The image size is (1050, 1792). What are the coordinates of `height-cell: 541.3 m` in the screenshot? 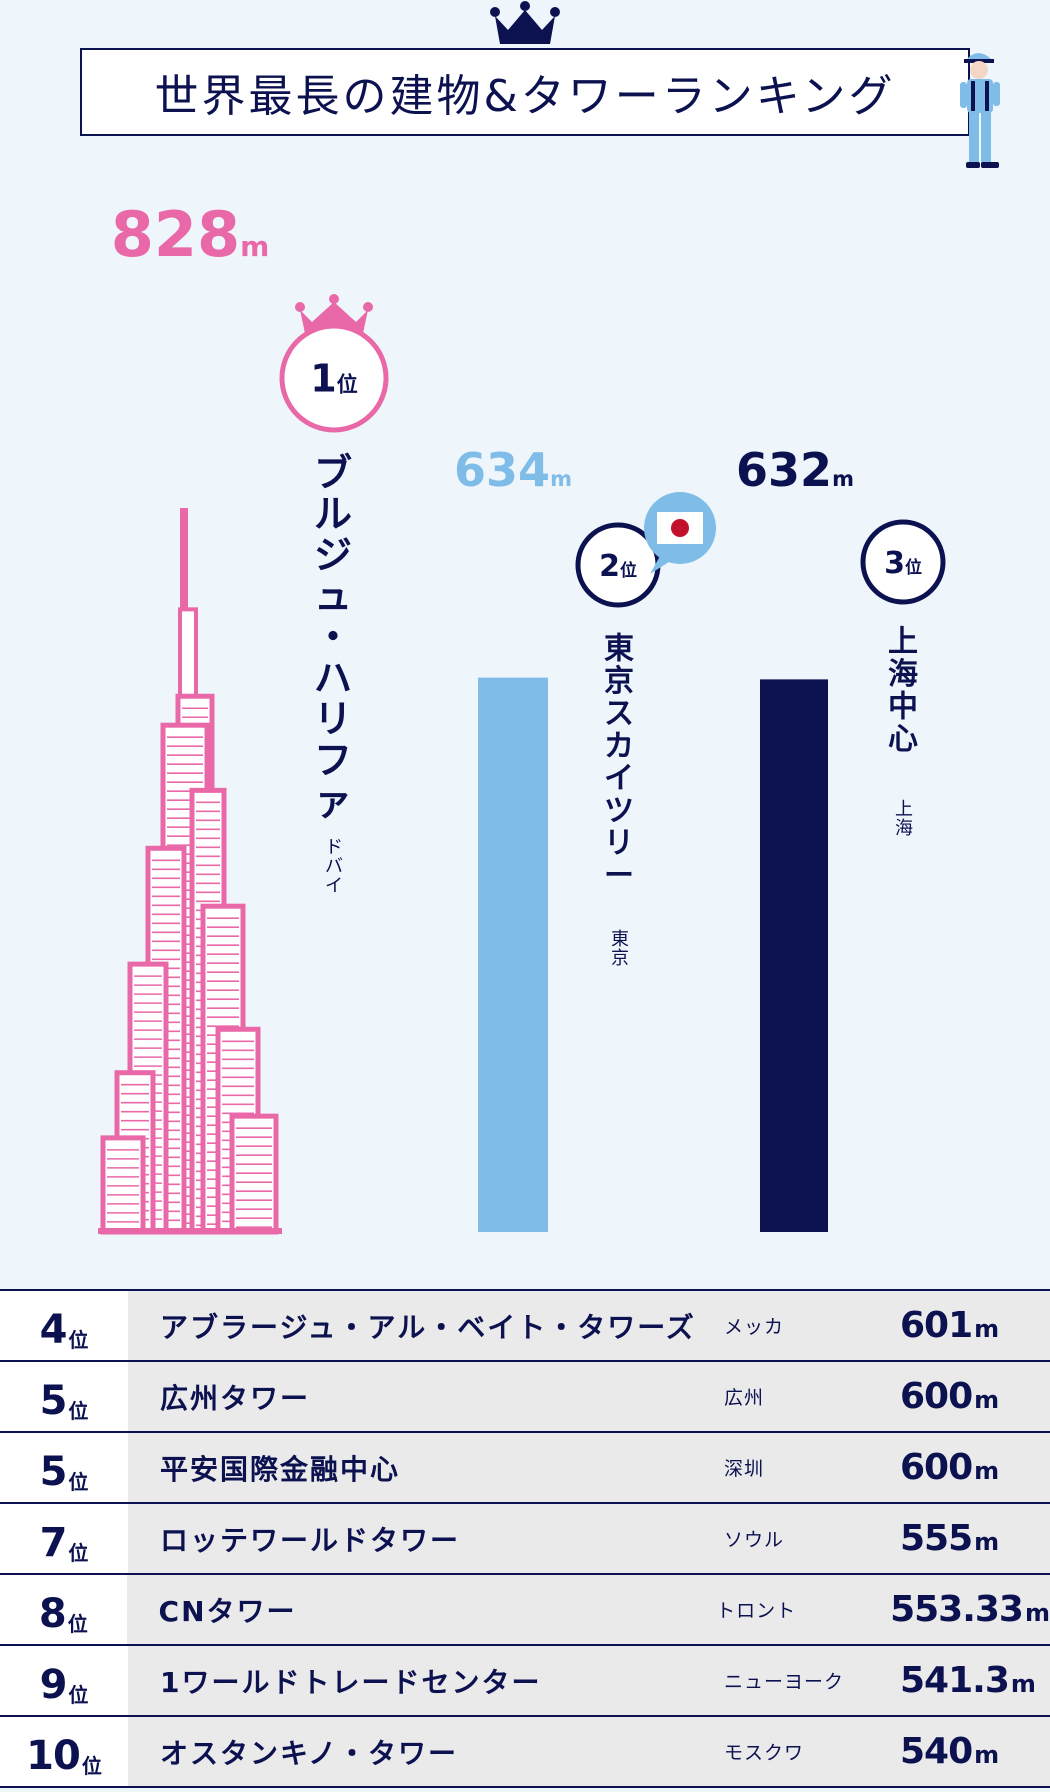 It's located at (975, 1680).